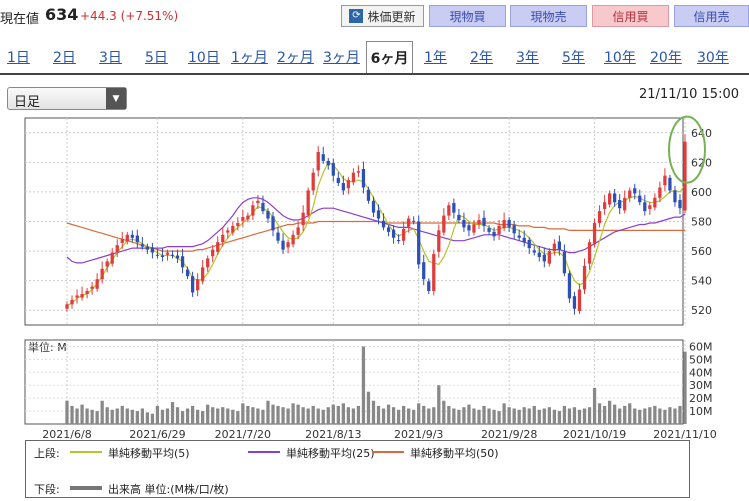 The height and width of the screenshot is (501, 749). What do you see at coordinates (64, 58) in the screenshot?
I see `tab-2d: 2日` at bounding box center [64, 58].